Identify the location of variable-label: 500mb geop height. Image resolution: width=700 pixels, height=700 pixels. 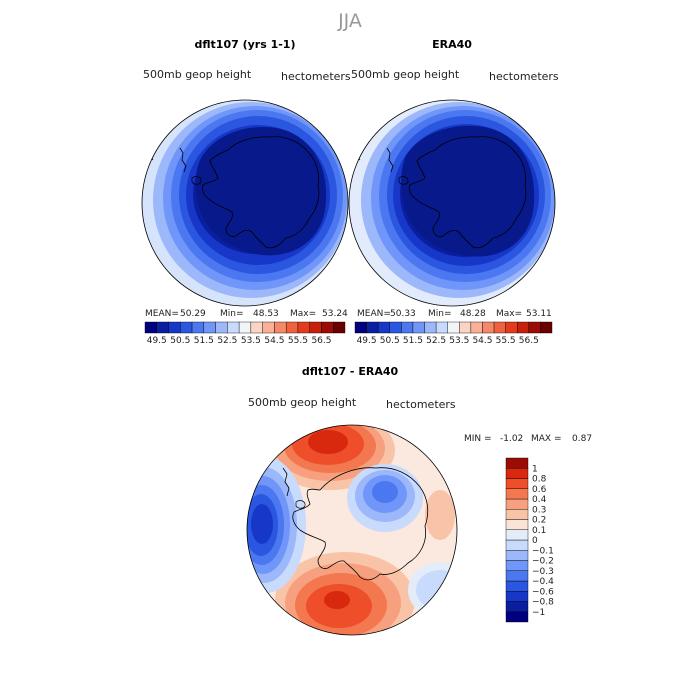
(405, 74).